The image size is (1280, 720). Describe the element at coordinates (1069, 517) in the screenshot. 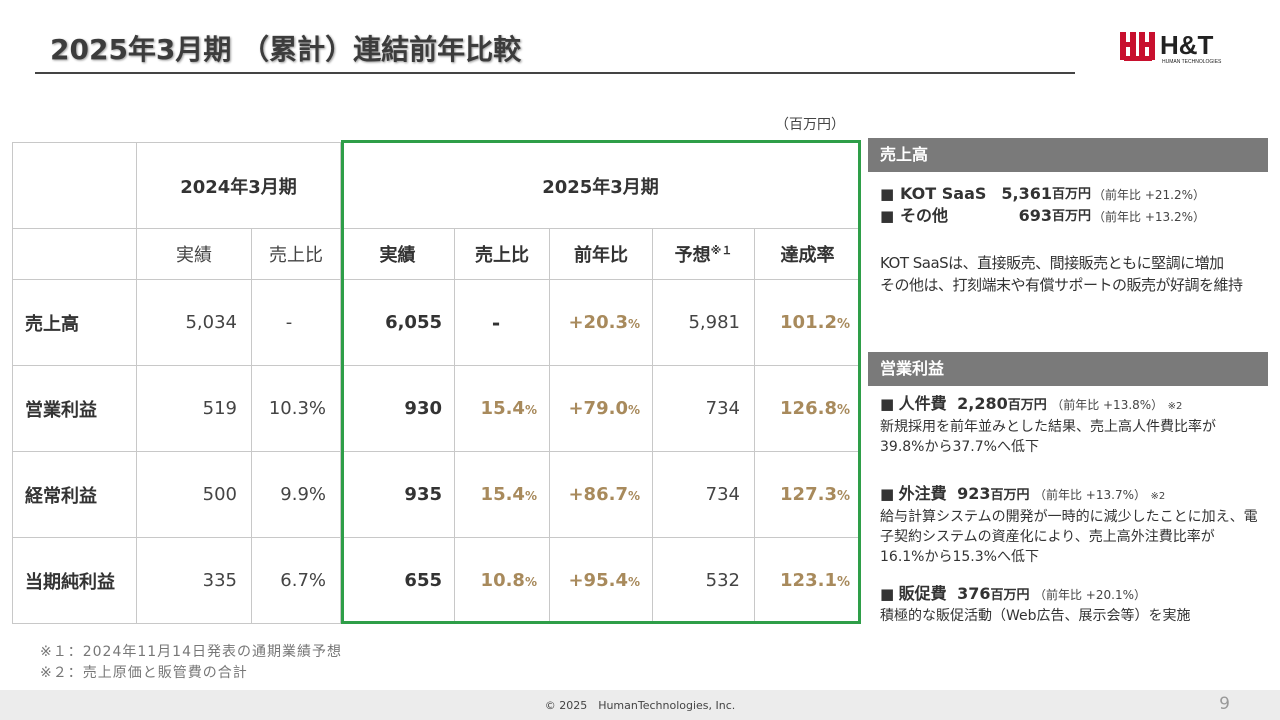

I see `op-item-desc-line: 給与計算システムの開発が一時的に減少したことに加え、電` at that location.